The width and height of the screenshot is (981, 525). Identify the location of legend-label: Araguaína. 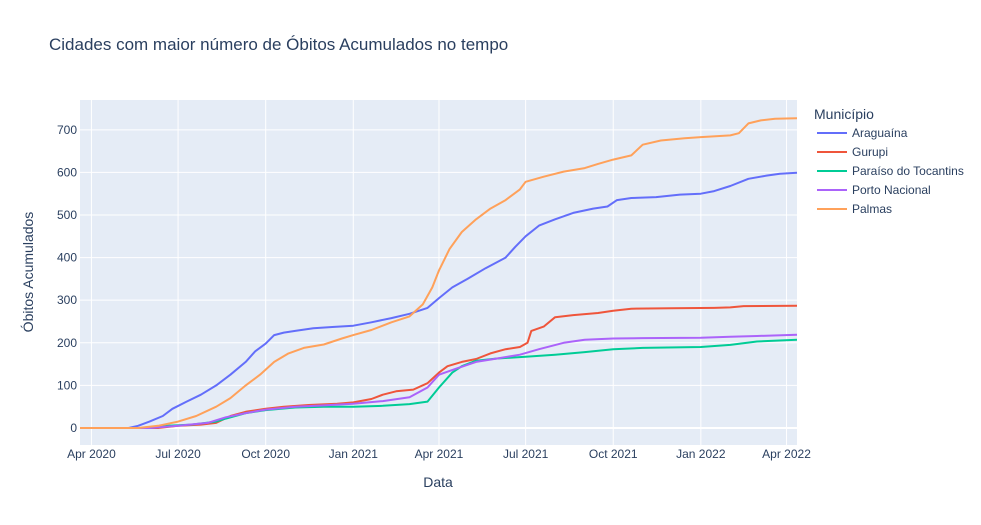
(880, 133).